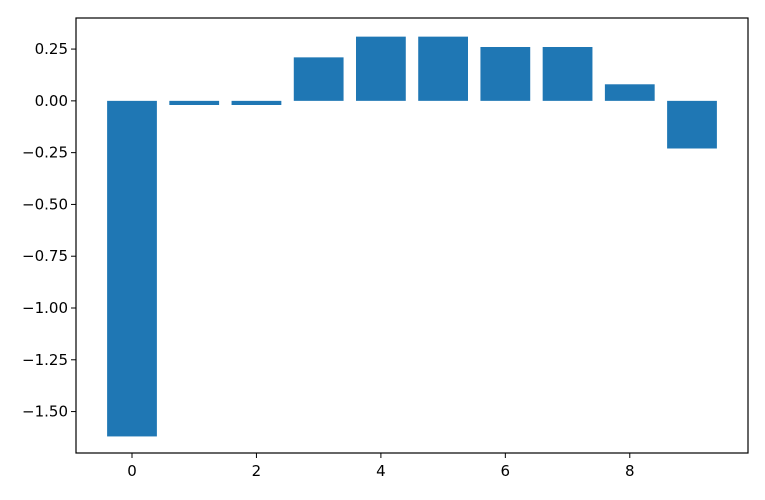  I want to click on x-tick-label-6: 6, so click(506, 471).